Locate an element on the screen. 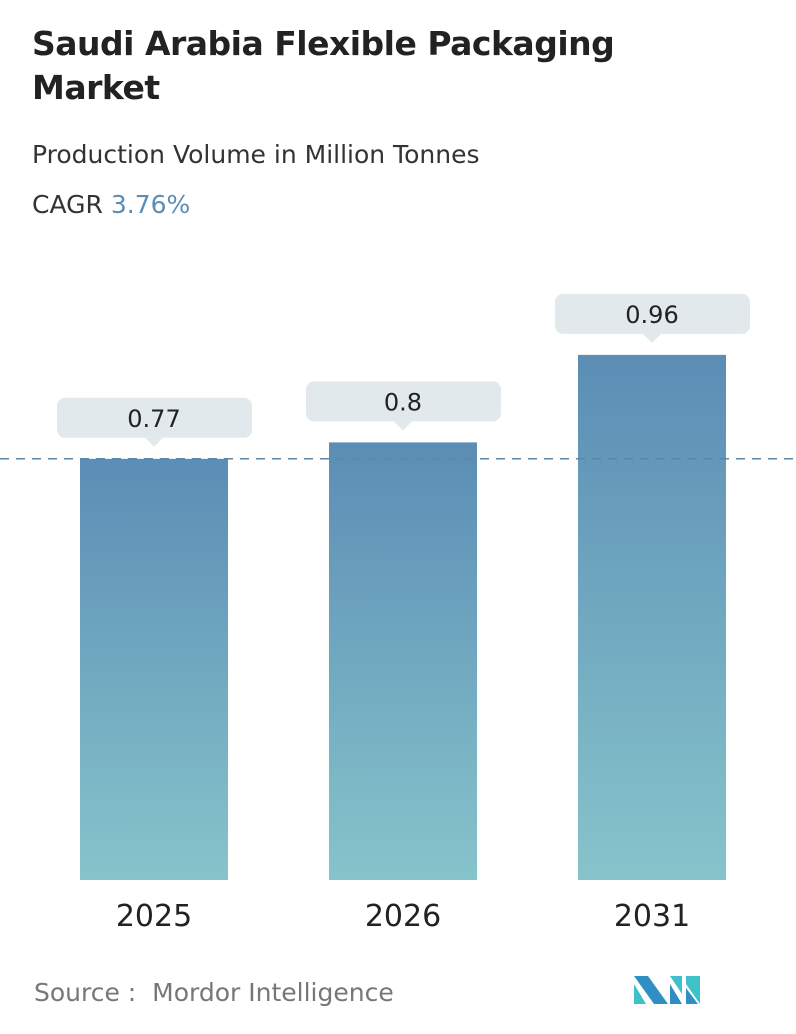  chart-subtitle: Production Volume in Million Tonnes is located at coordinates (256, 154).